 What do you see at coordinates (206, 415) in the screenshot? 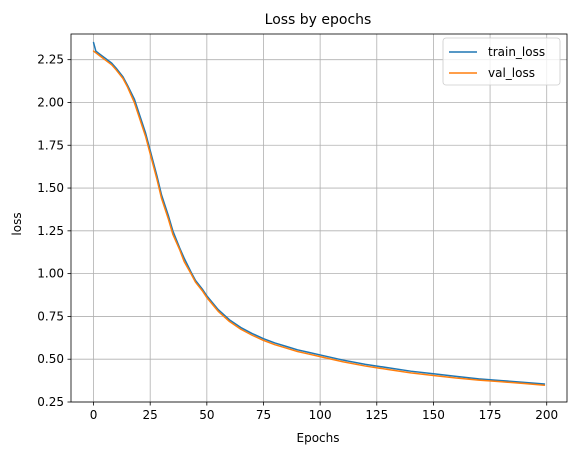
I see `x-tick-label: 50` at bounding box center [206, 415].